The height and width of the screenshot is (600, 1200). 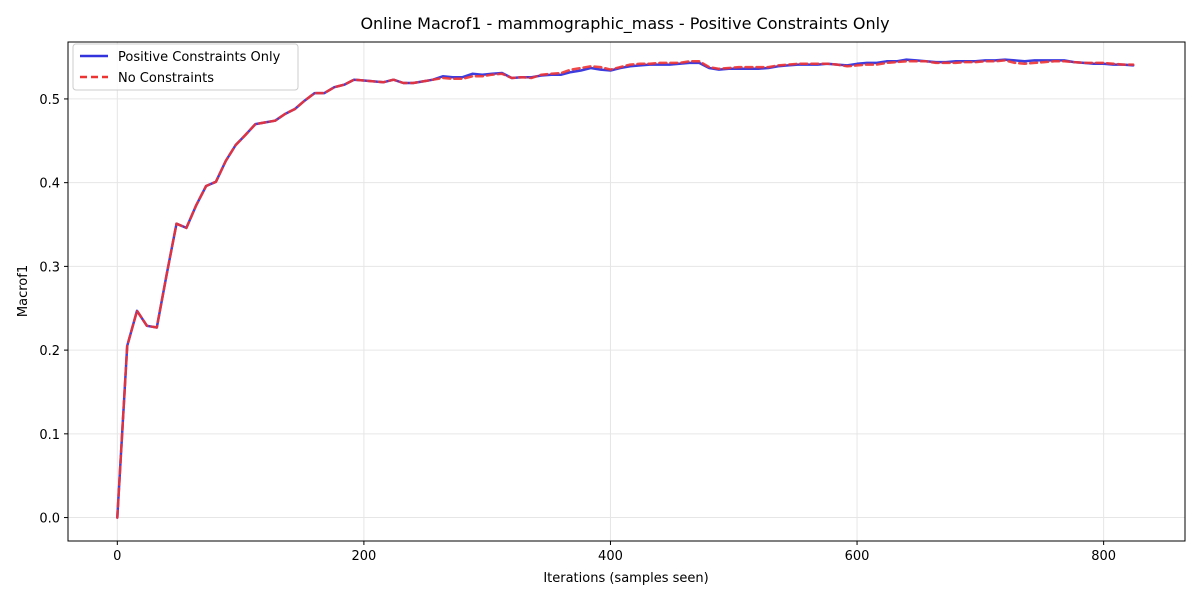 I want to click on x-axis: 0 200 400 600 800, so click(x=614, y=552).